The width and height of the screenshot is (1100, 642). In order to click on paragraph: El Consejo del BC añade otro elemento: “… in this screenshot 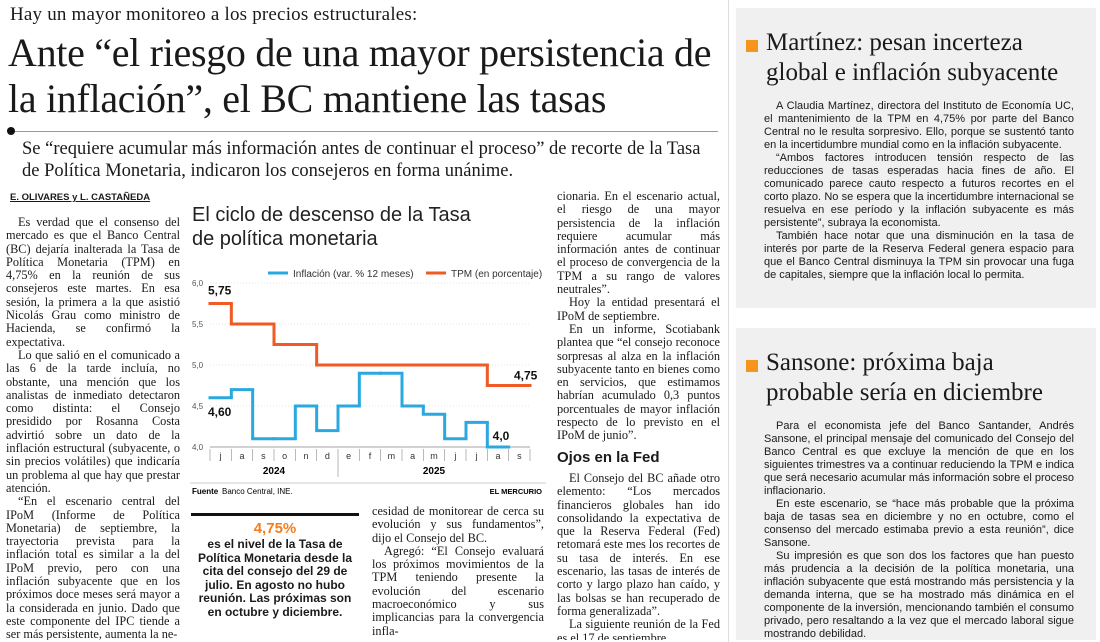, I will do `click(638, 544)`.